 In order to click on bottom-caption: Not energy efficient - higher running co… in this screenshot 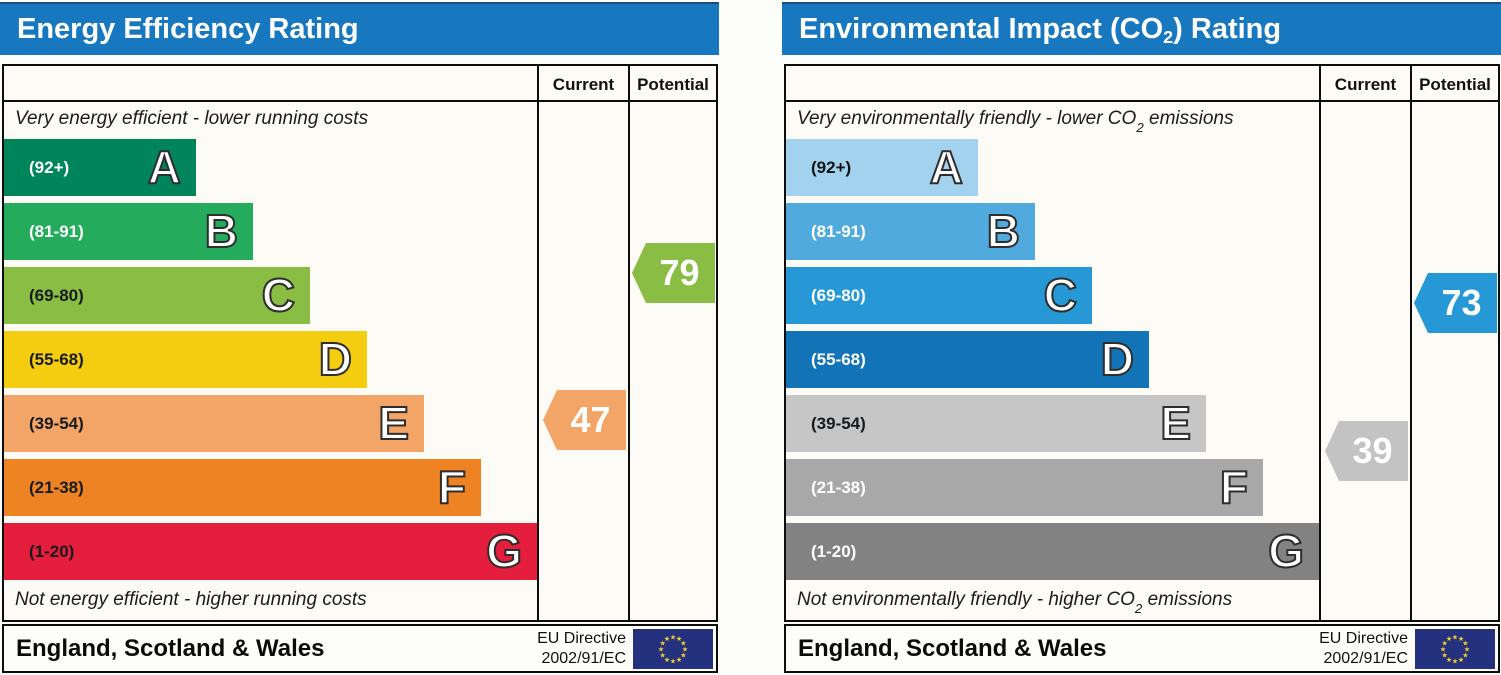, I will do `click(191, 599)`.